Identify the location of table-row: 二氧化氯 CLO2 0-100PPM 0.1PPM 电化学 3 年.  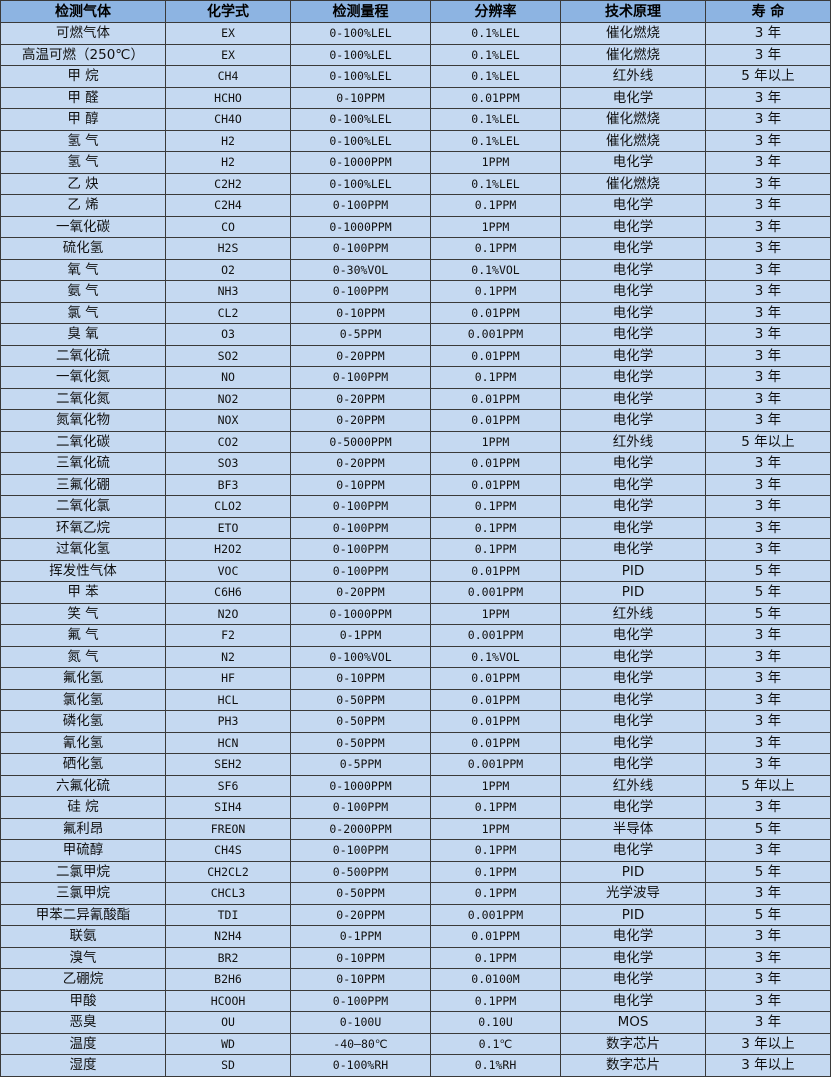
(415, 506).